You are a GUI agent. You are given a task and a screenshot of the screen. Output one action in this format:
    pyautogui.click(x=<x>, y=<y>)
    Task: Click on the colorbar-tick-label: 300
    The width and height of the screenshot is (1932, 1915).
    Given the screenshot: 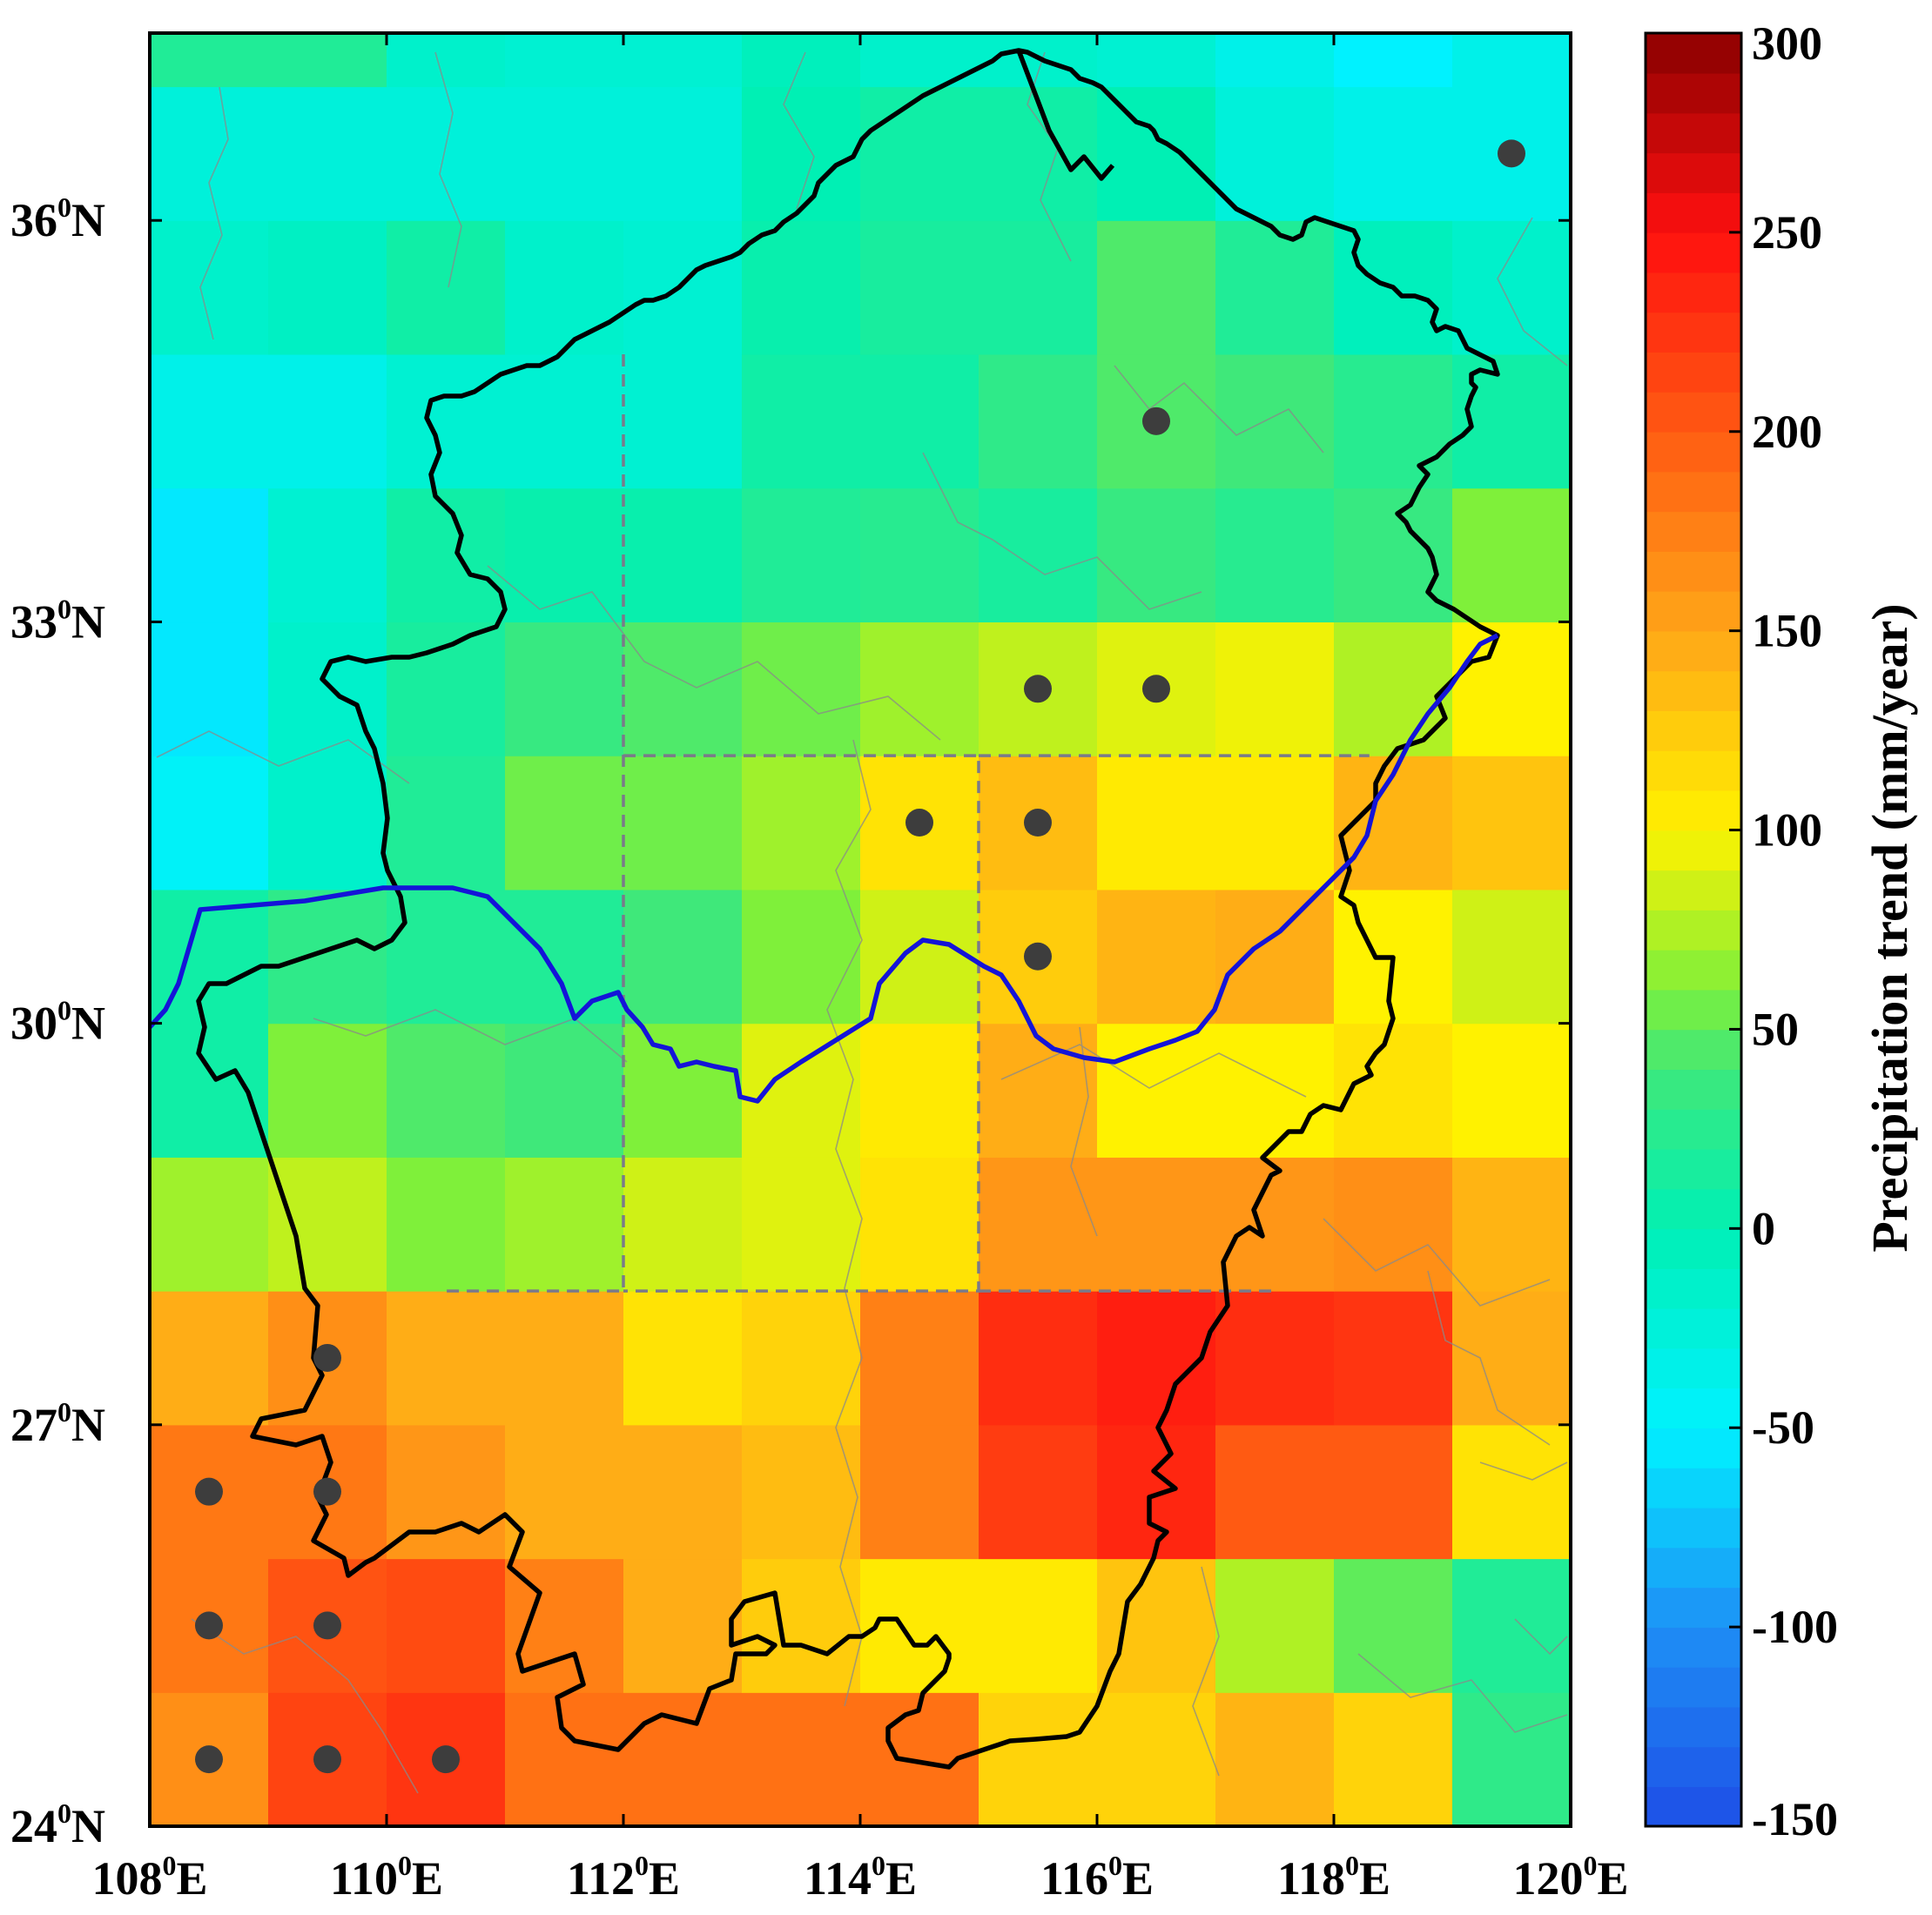 What is the action you would take?
    pyautogui.click(x=1787, y=43)
    